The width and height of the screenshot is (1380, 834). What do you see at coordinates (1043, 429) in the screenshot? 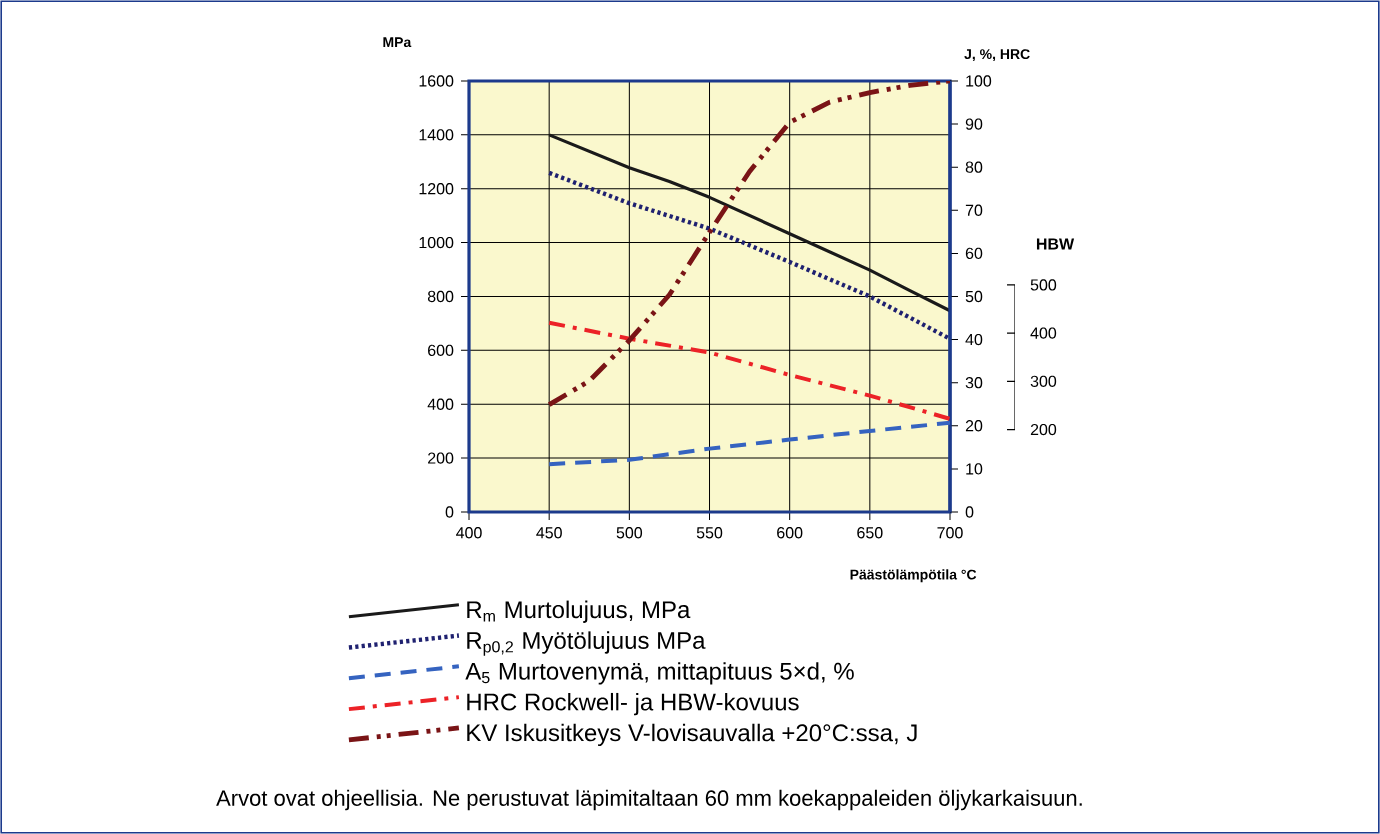
I see `y3-tick-label: 200` at bounding box center [1043, 429].